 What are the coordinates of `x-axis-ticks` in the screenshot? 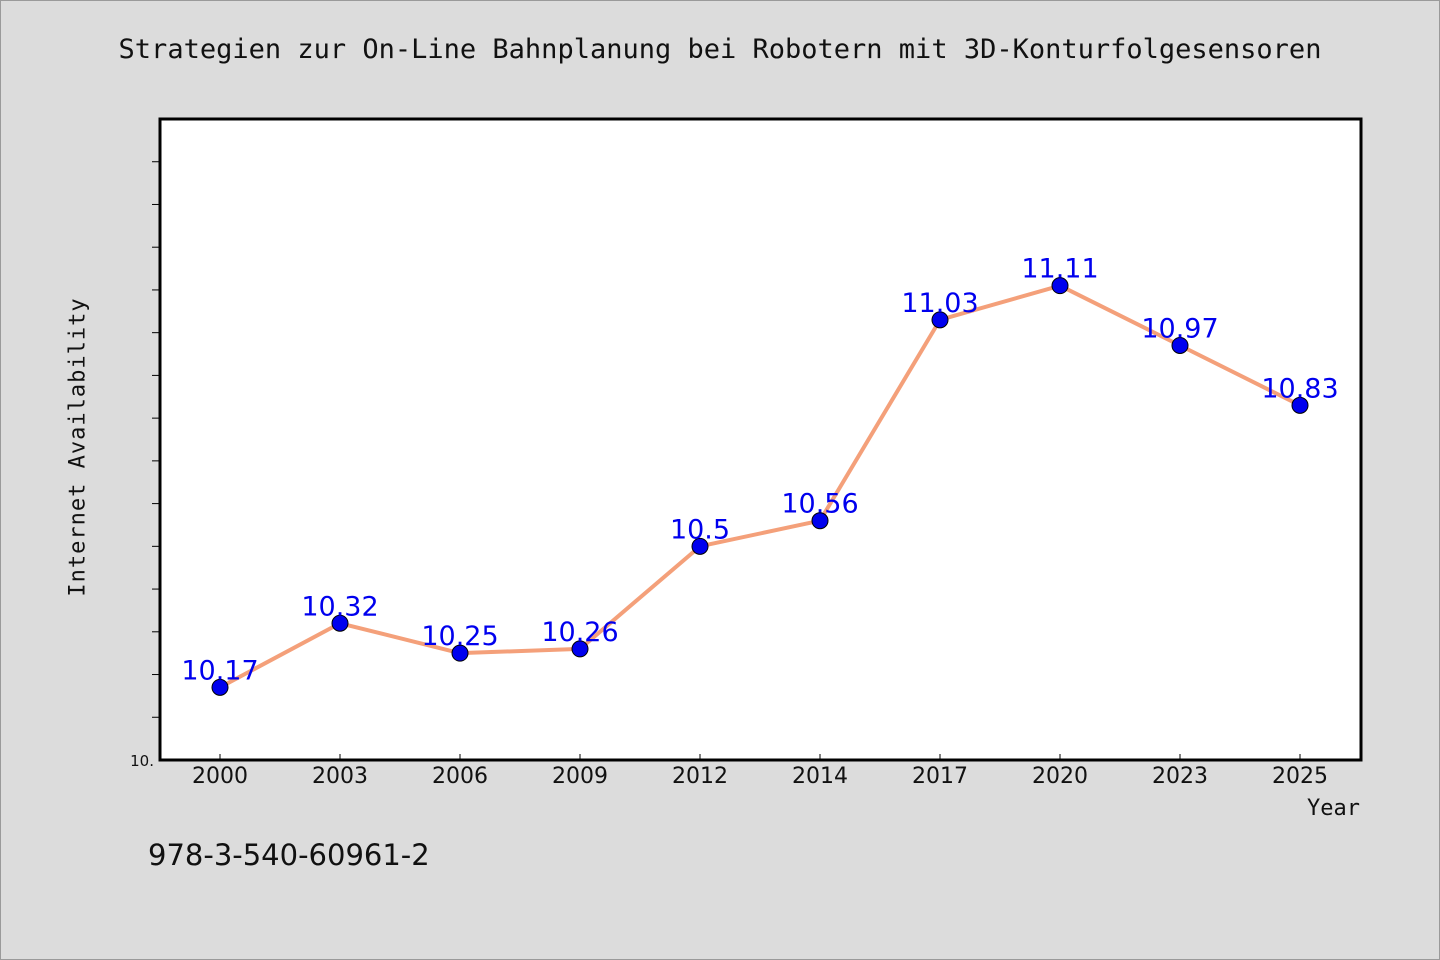 It's located at (760, 757).